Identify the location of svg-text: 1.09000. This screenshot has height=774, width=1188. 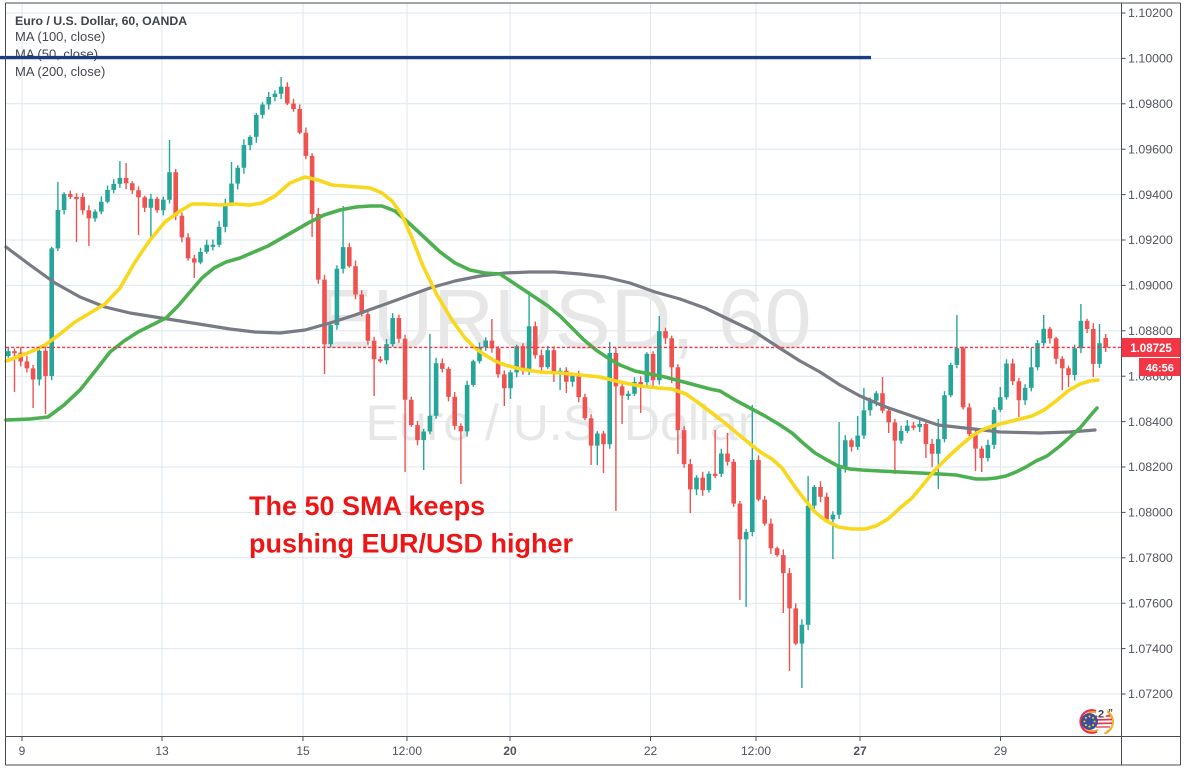
(1150, 286).